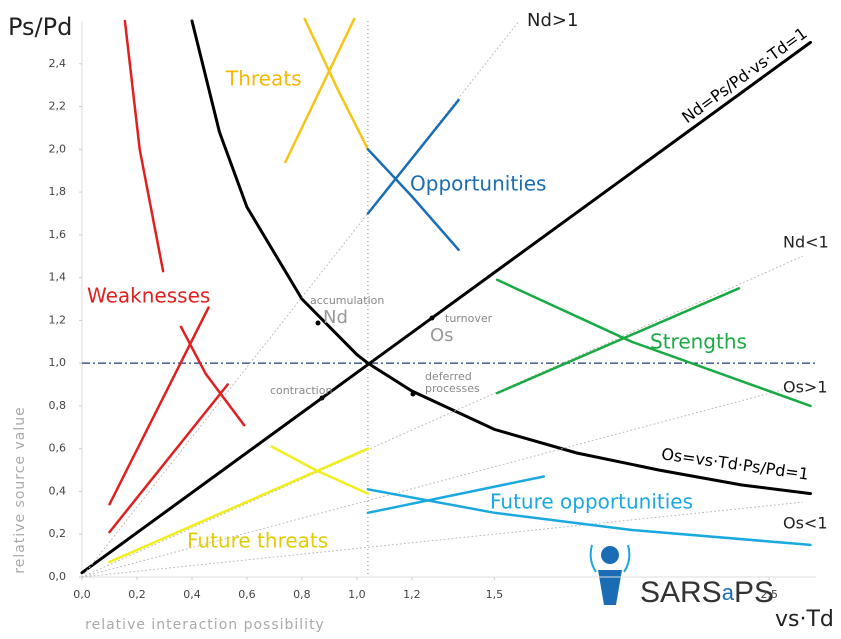 This screenshot has width=841, height=639. What do you see at coordinates (728, 592) in the screenshot?
I see `logo-part: a` at bounding box center [728, 592].